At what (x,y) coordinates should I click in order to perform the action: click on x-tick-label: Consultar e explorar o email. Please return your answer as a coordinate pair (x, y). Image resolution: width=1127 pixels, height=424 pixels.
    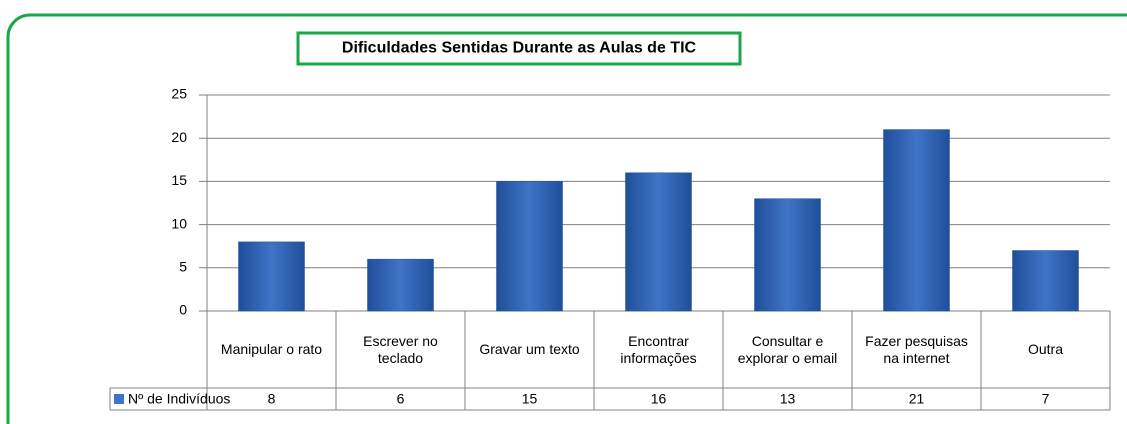
    Looking at the image, I should click on (787, 349).